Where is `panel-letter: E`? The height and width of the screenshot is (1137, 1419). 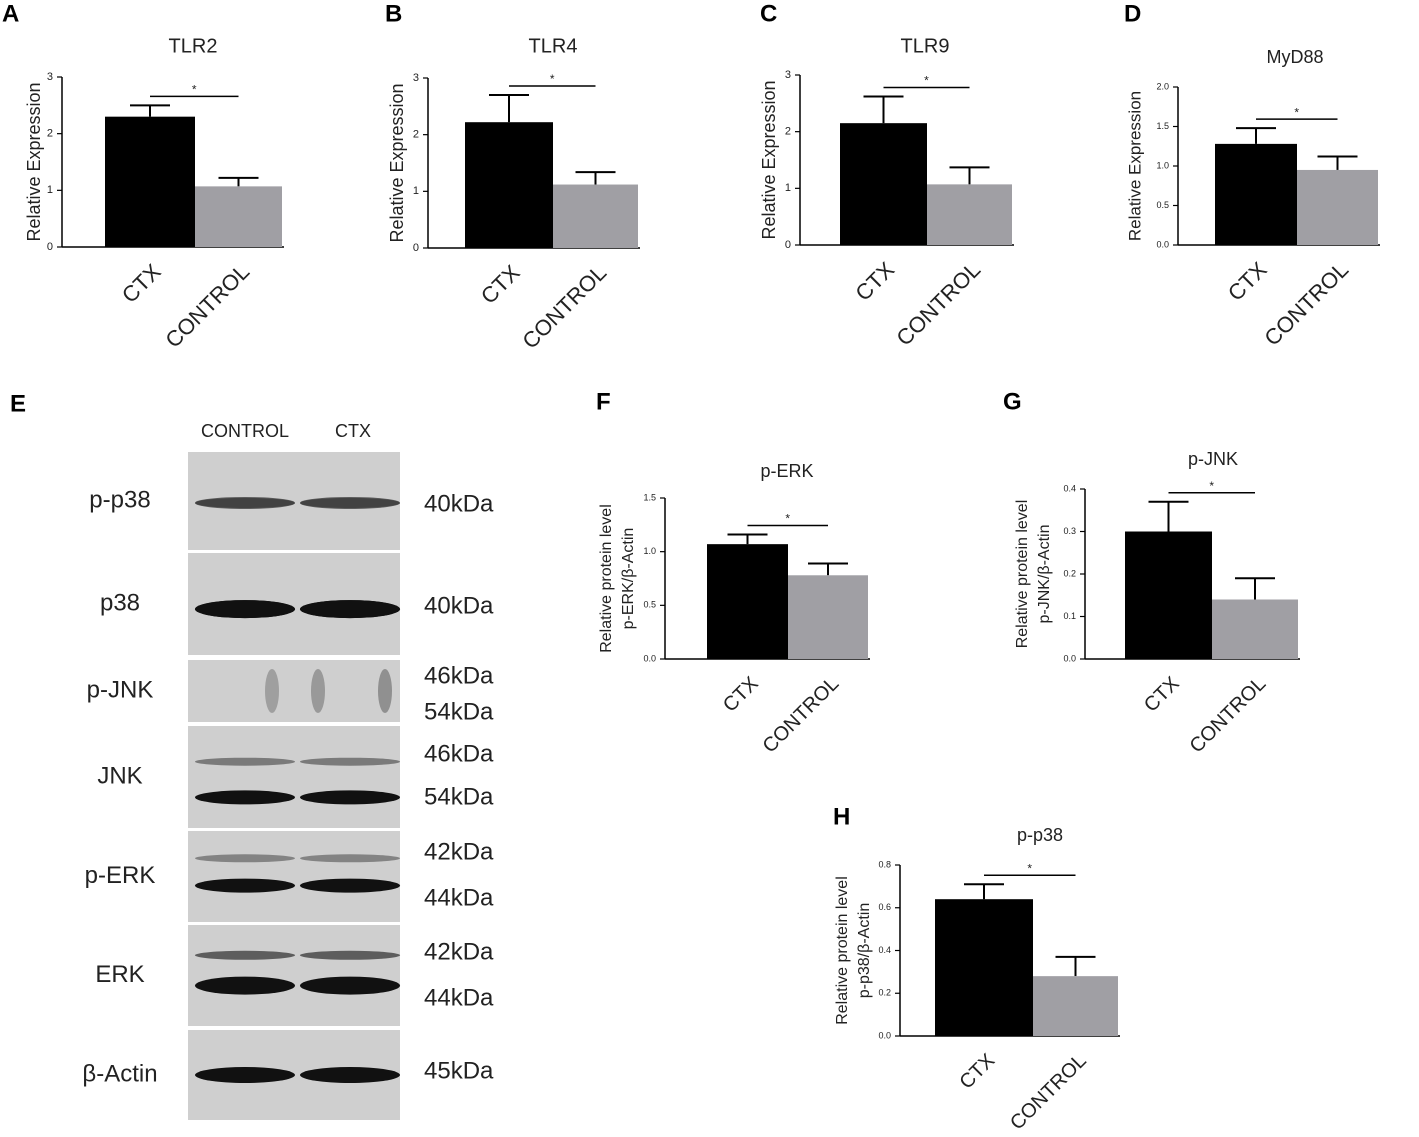
panel-letter: E is located at coordinates (18, 403).